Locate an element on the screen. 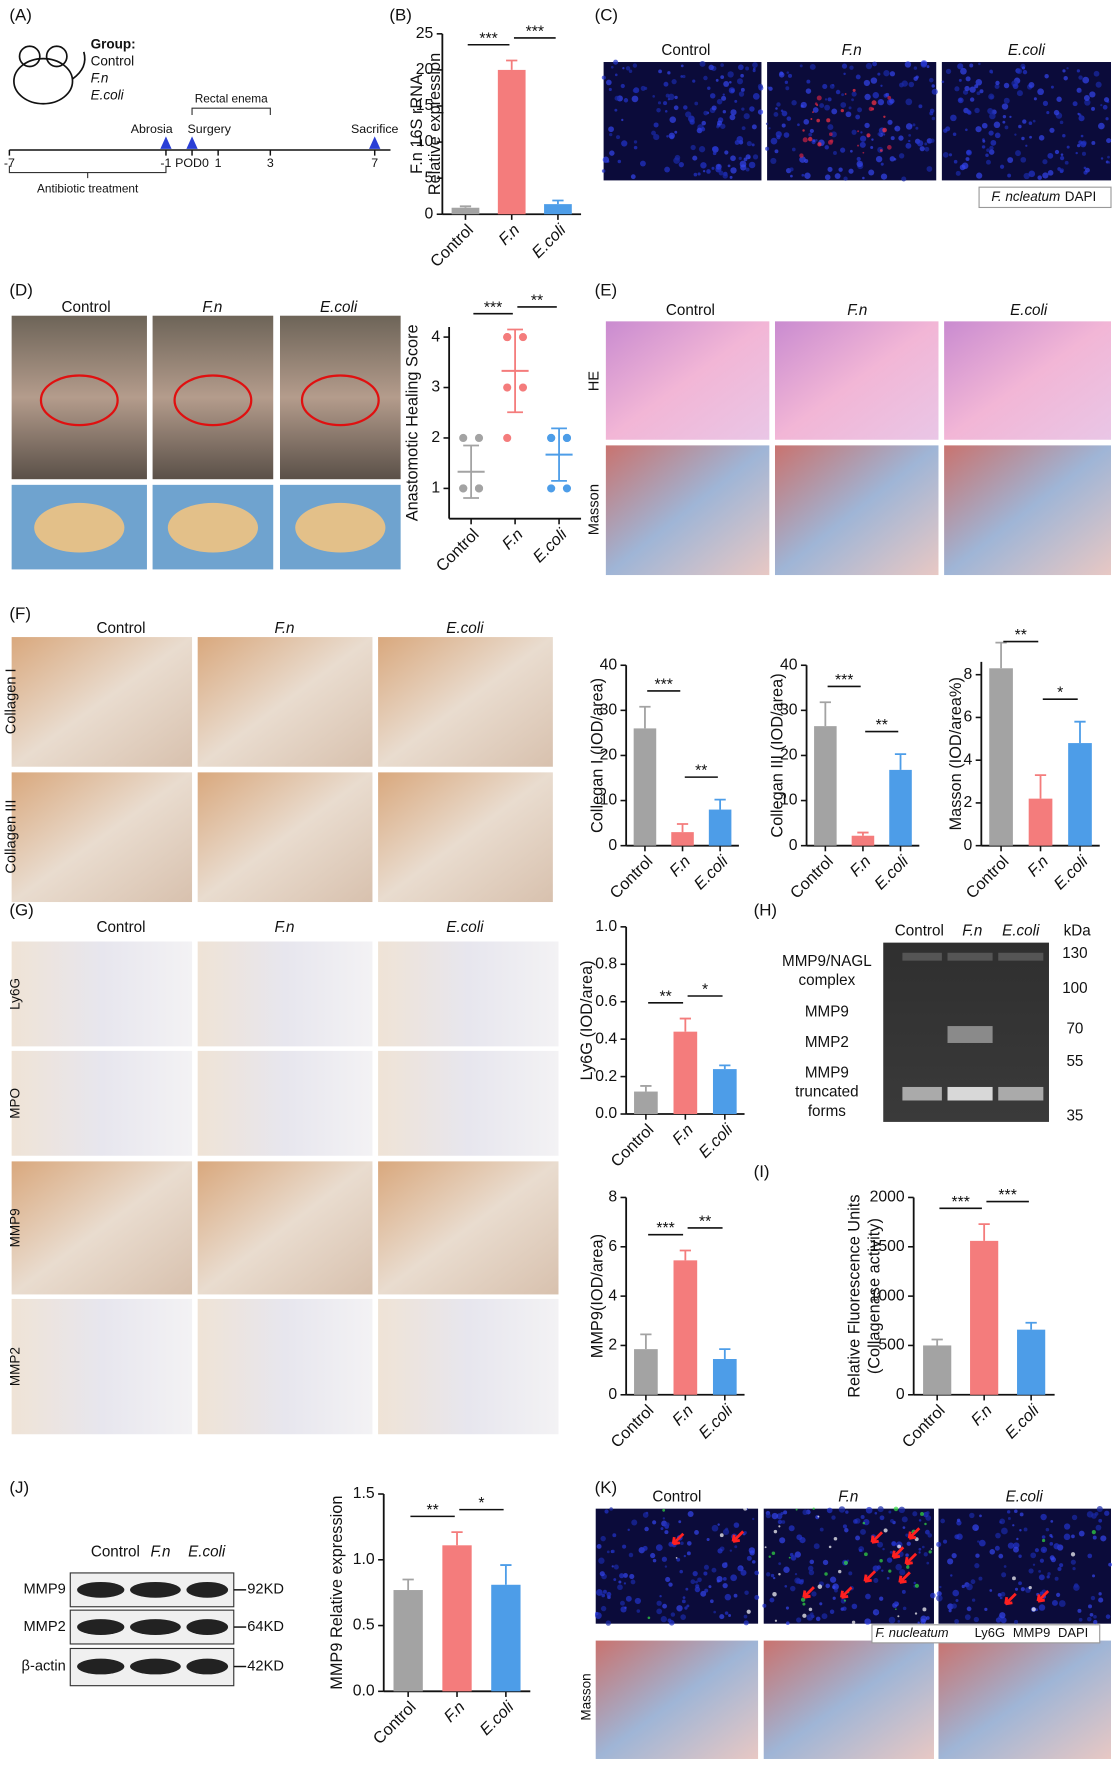  highlight-circle is located at coordinates (213, 400).